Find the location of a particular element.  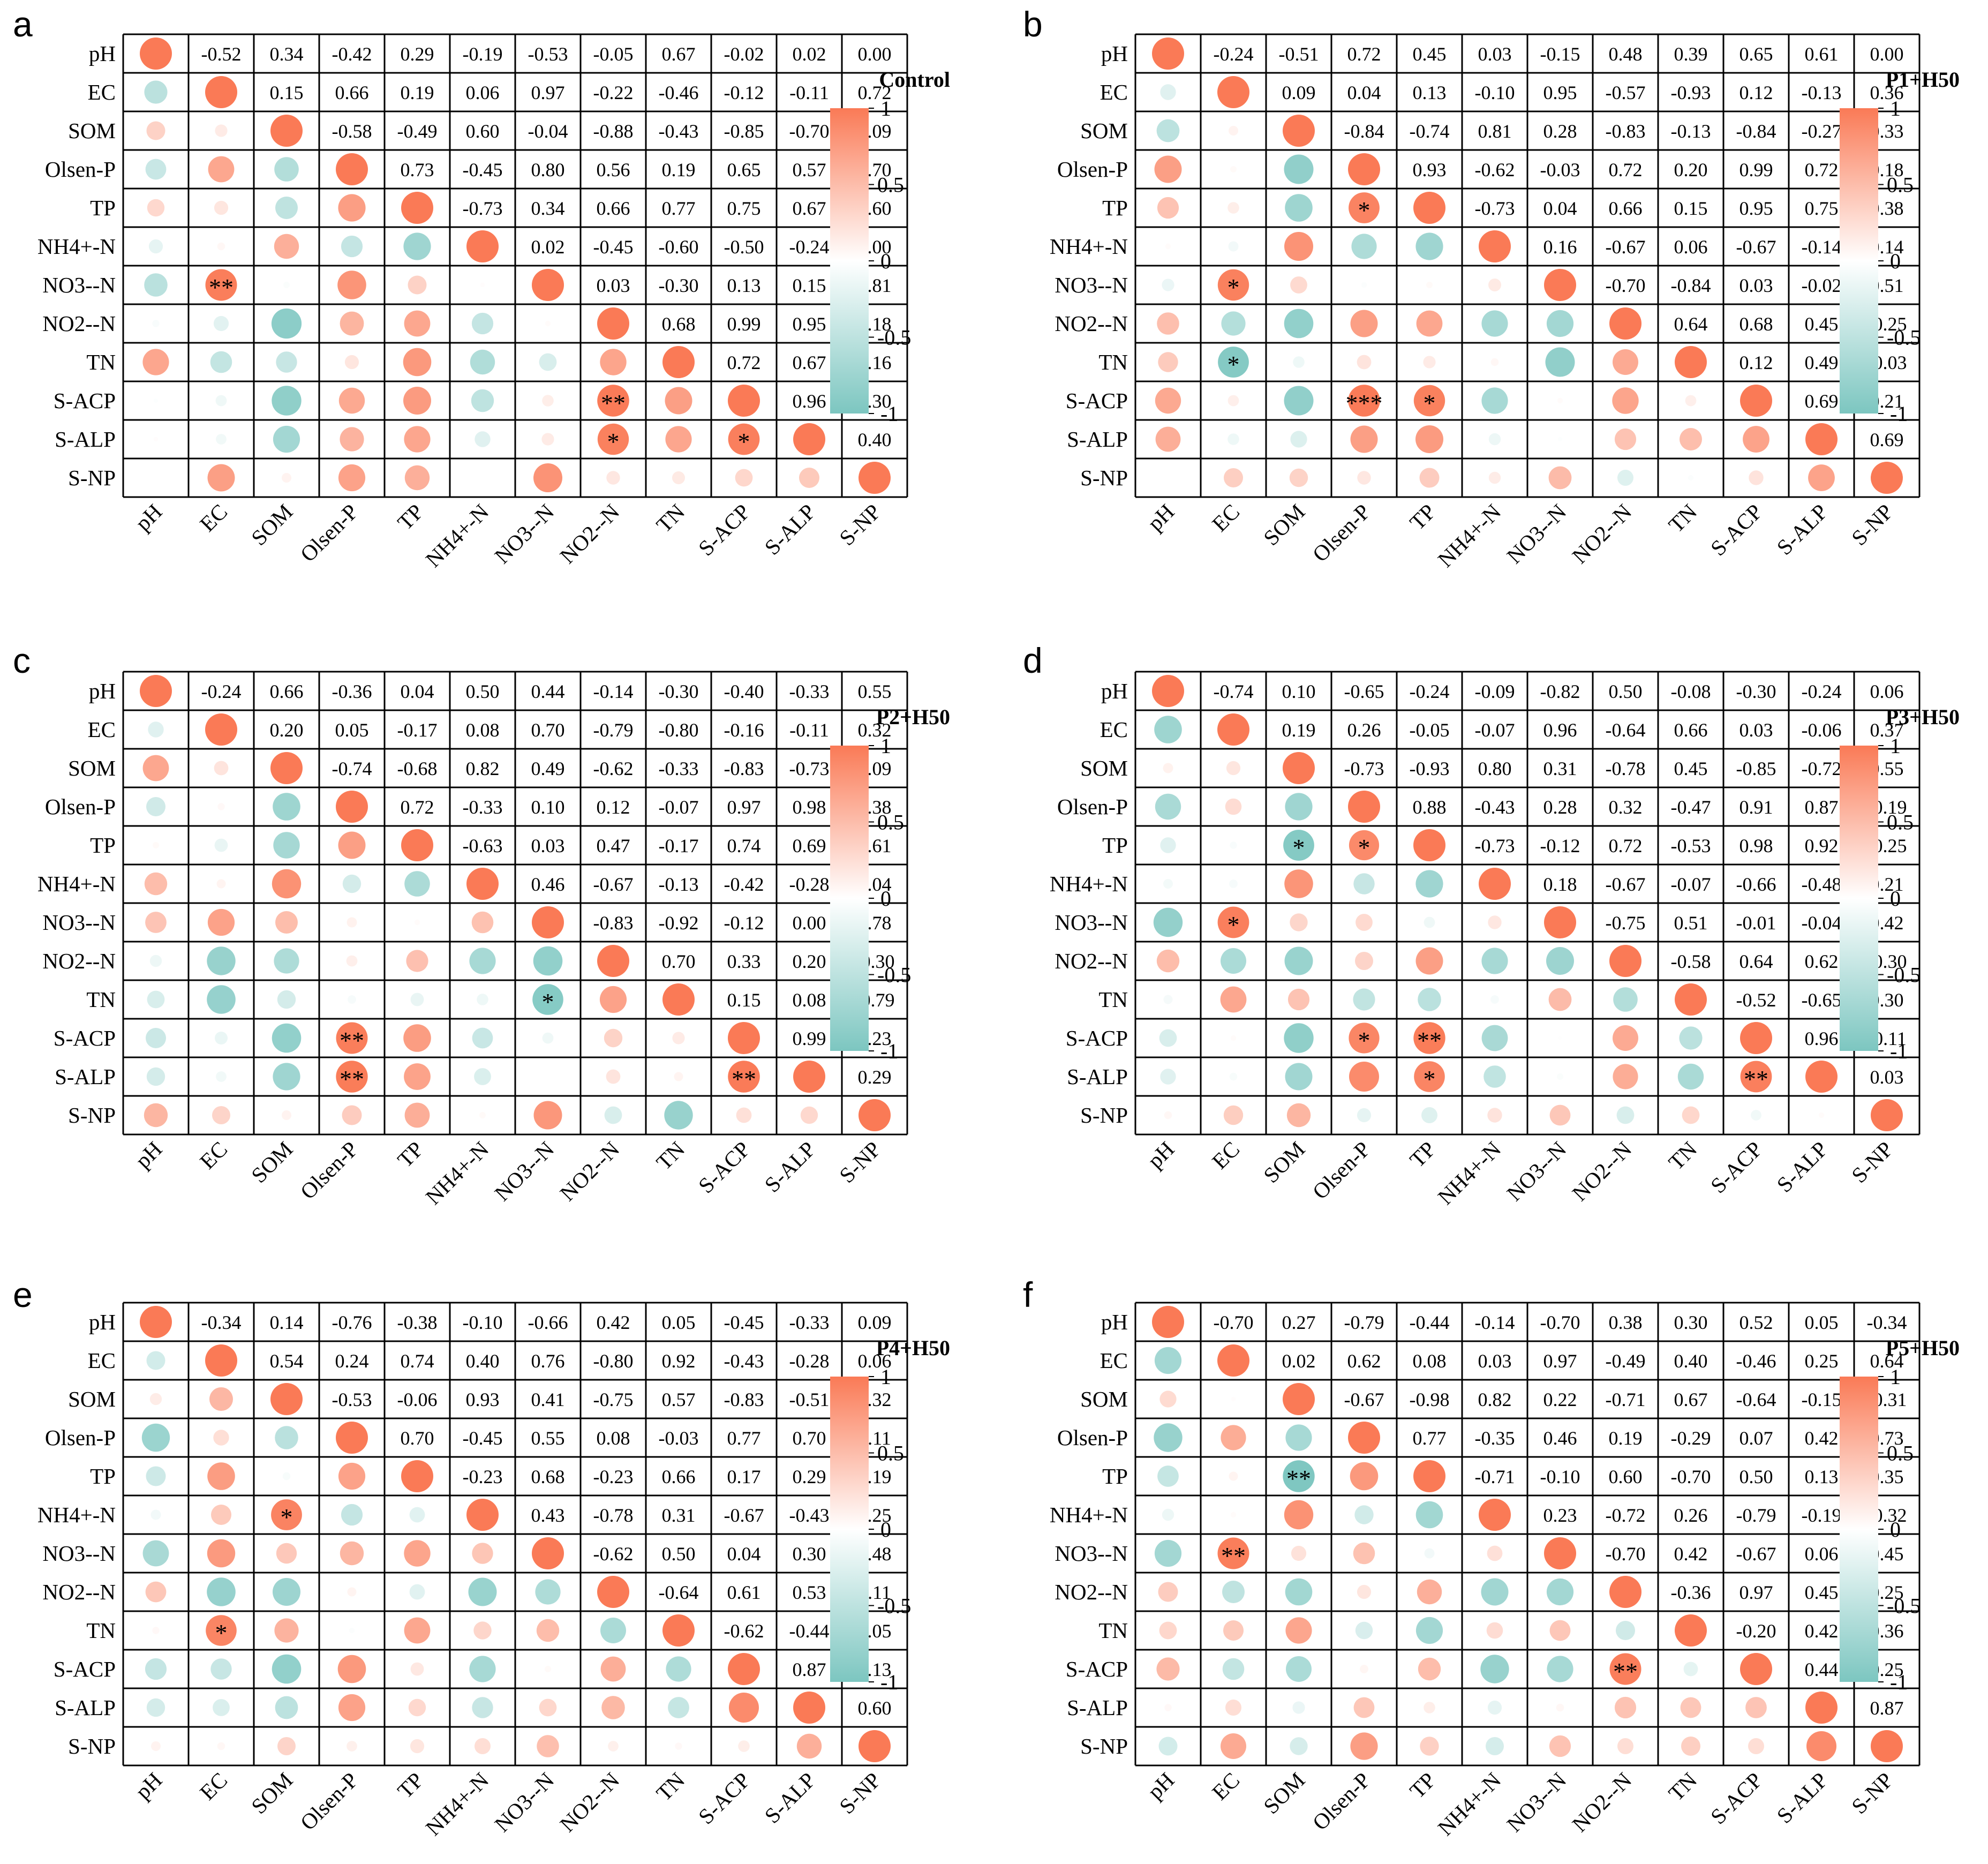

column-label: NH4+-N is located at coordinates (457, 1173).